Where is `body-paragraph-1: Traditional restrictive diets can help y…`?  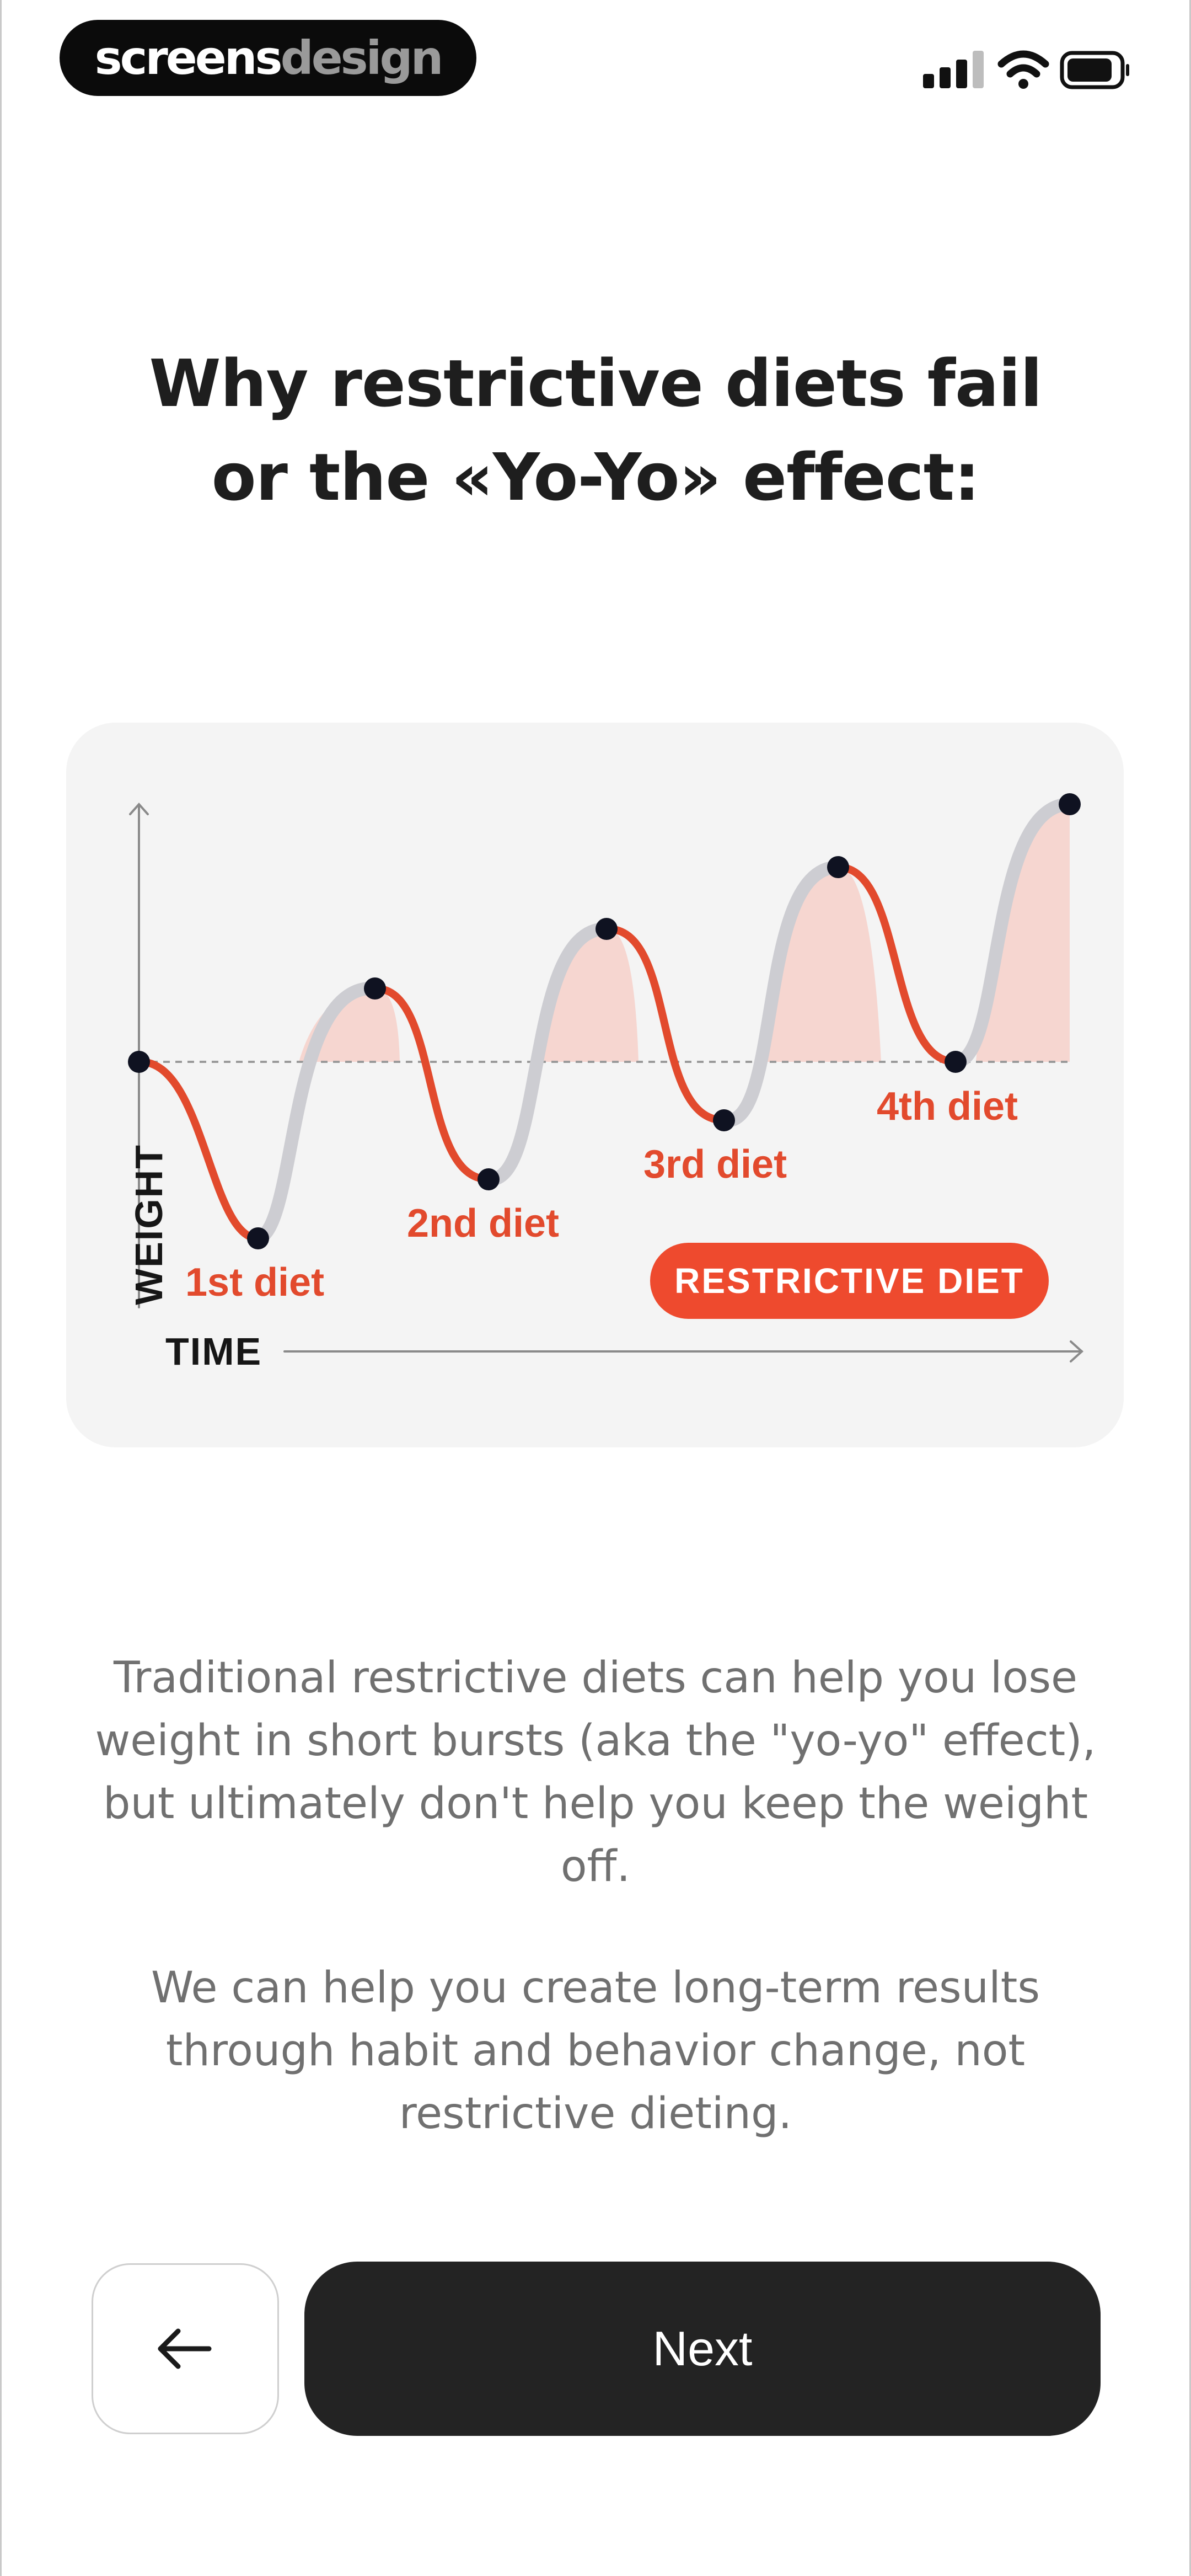
body-paragraph-1: Traditional restrictive diets can help y… is located at coordinates (595, 1772).